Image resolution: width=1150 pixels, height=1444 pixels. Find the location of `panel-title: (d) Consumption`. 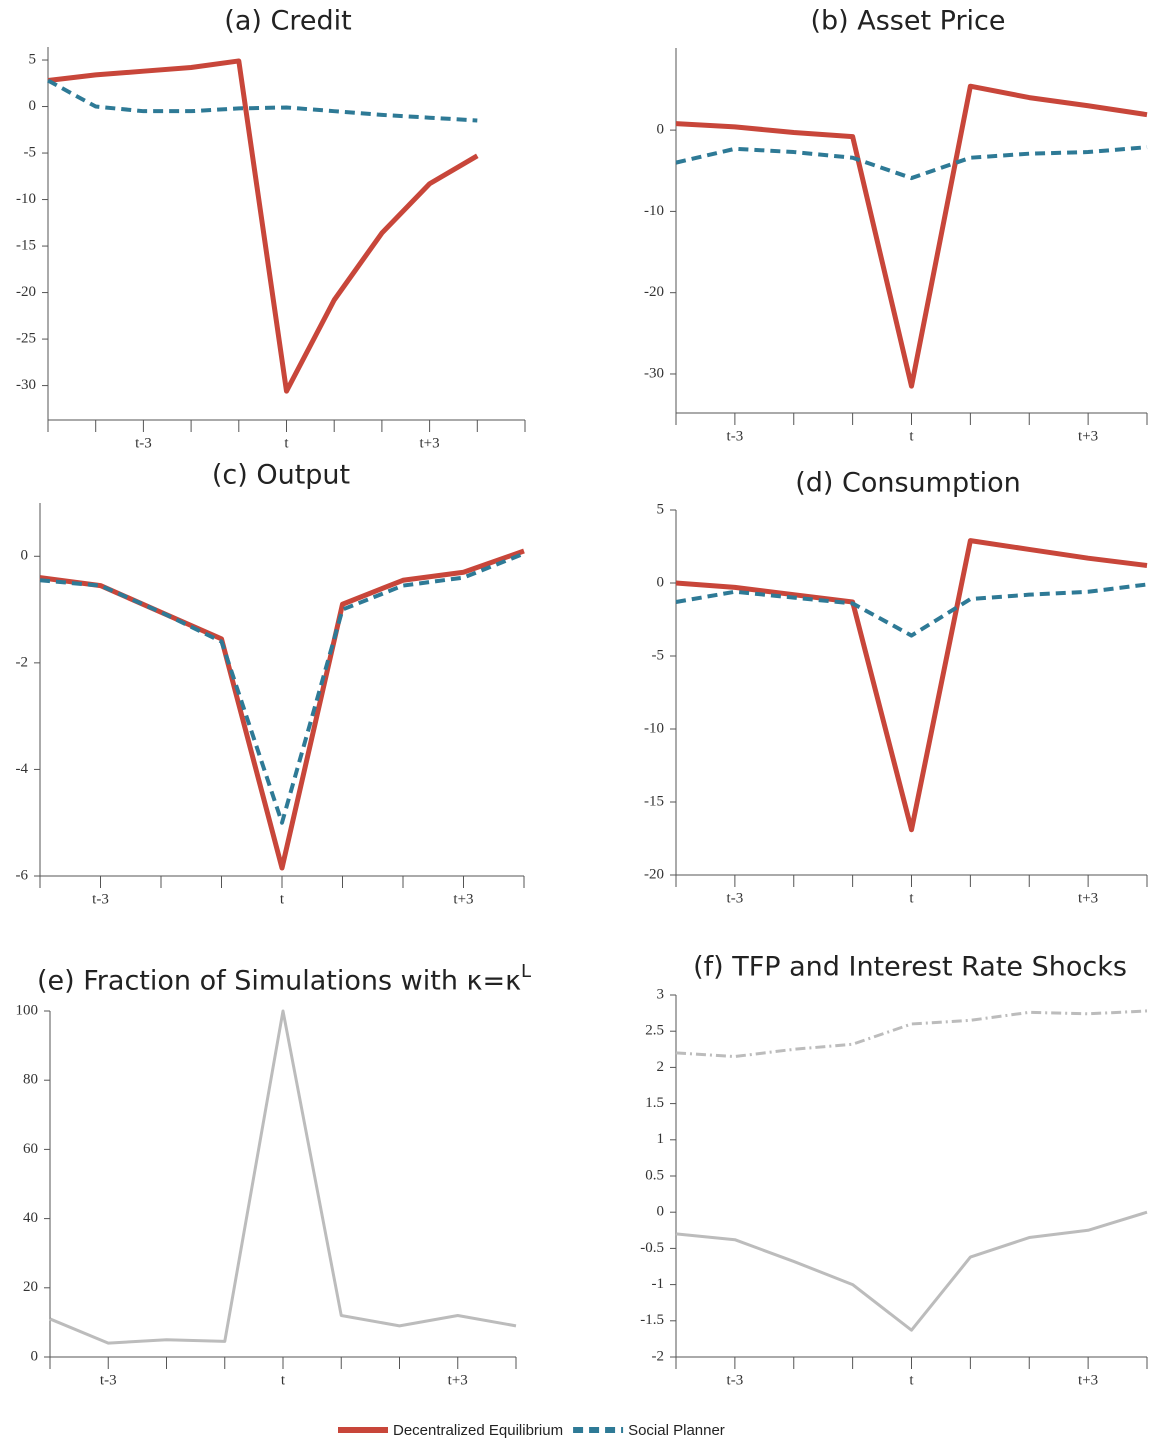

panel-title: (d) Consumption is located at coordinates (908, 483).